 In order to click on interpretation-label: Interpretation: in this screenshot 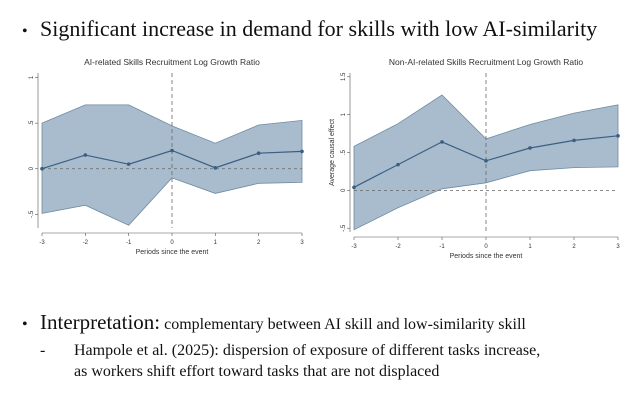, I will do `click(100, 322)`.